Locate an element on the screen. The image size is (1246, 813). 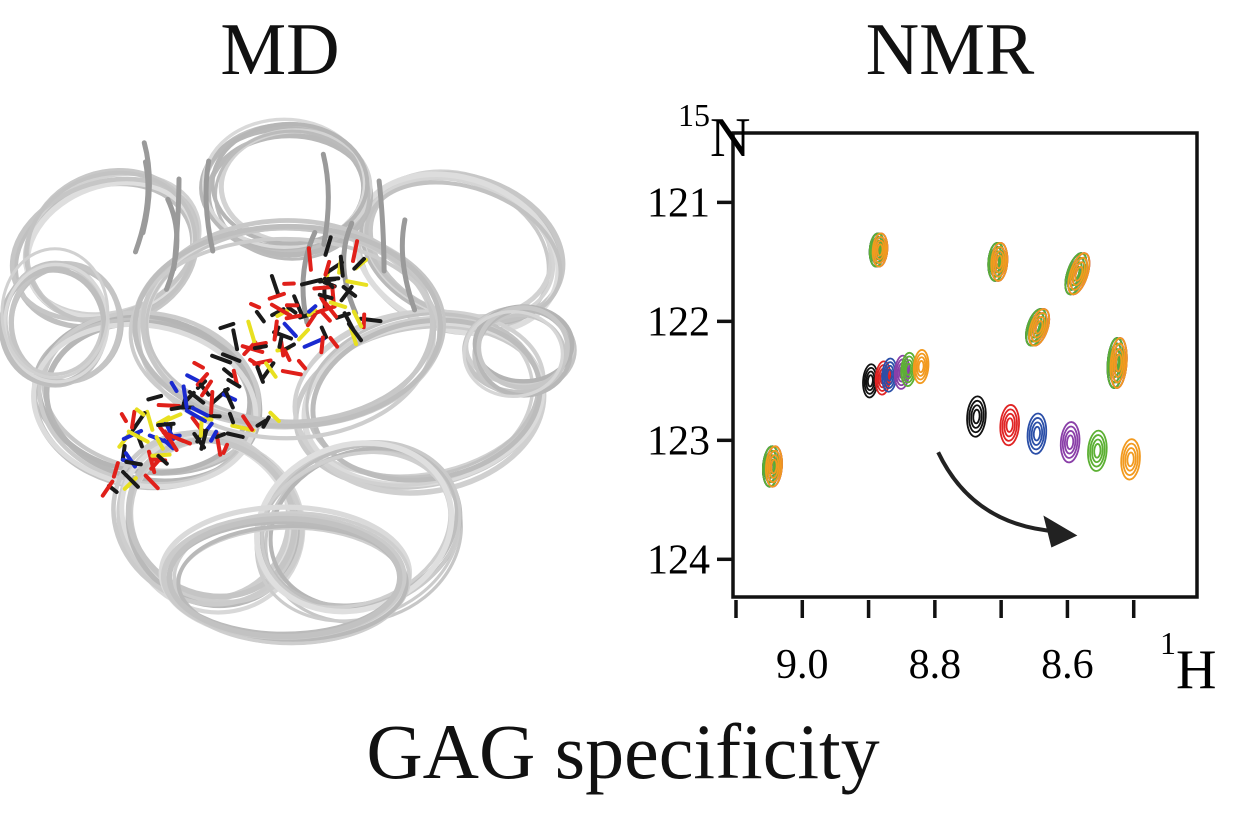
shift-arrow is located at coordinates (1007, 499).